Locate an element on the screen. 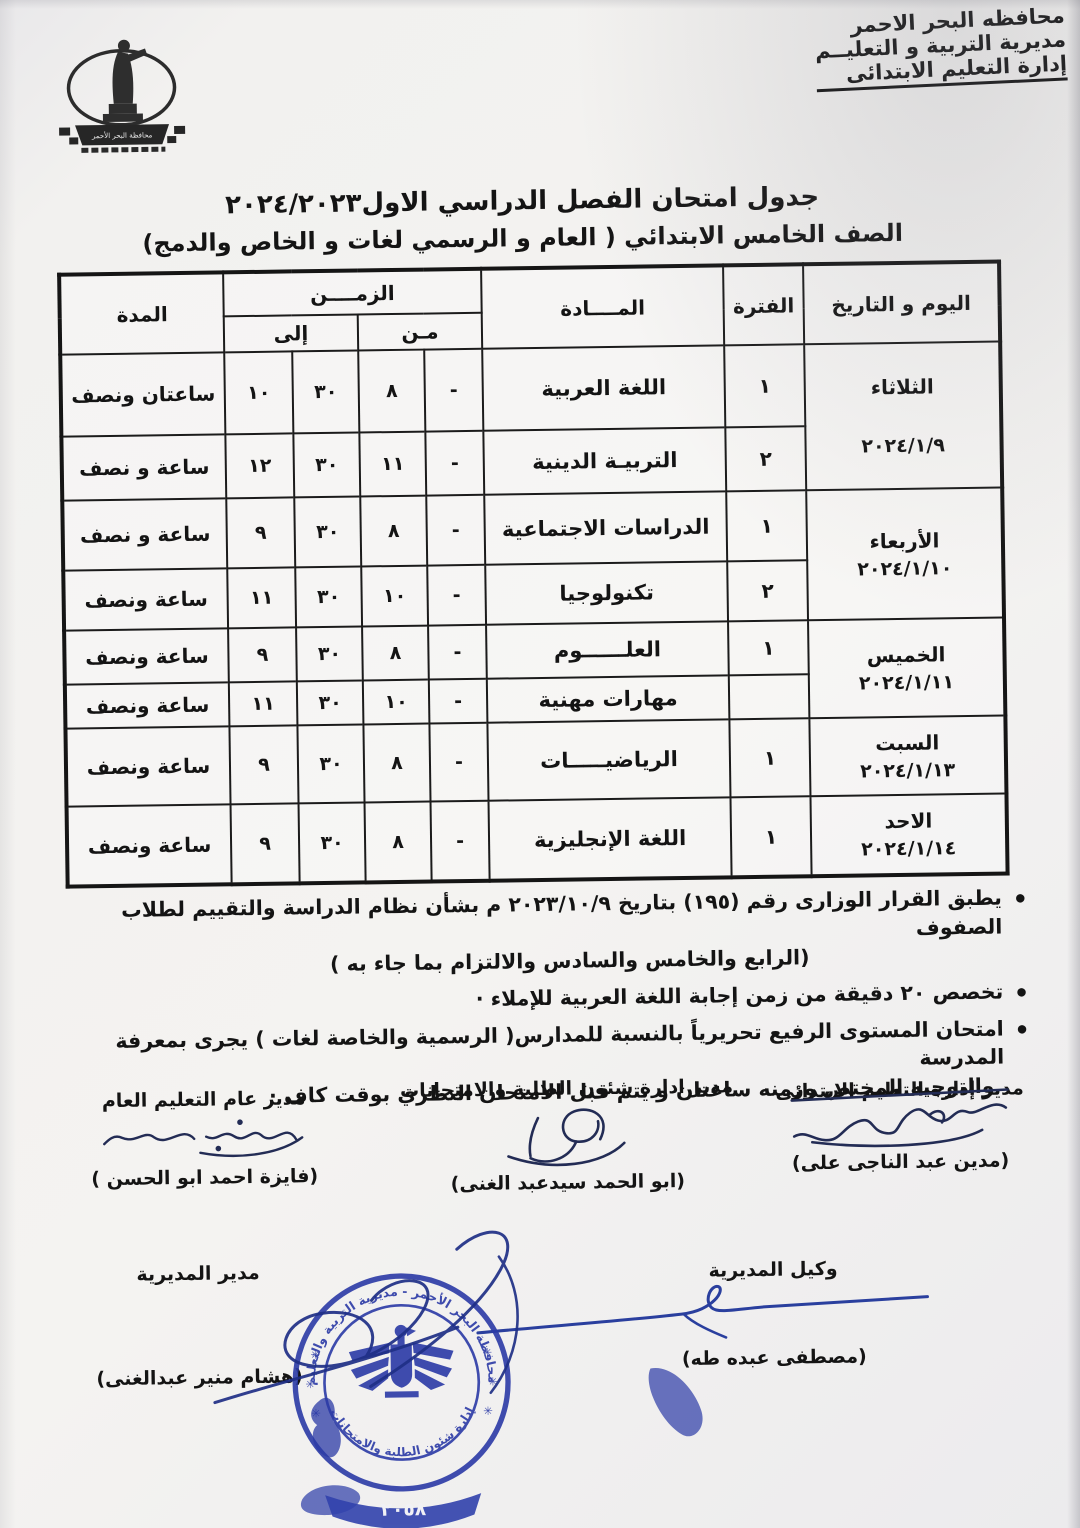 This screenshot has width=1080, height=1528. day-date: ٢٠٢٤/١/١٠ is located at coordinates (905, 568).